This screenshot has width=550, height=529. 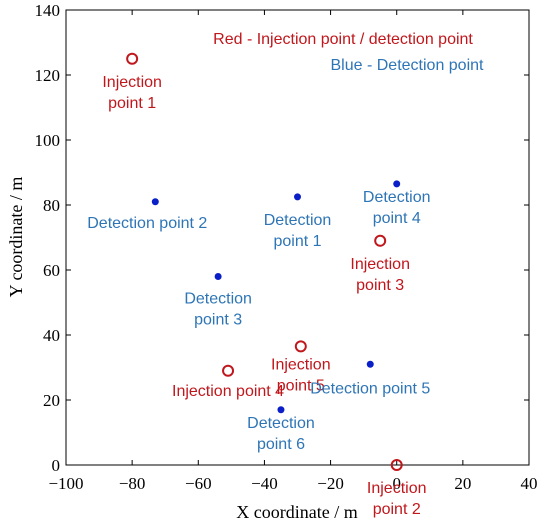 I want to click on x-tick-label: 20, so click(x=462, y=483).